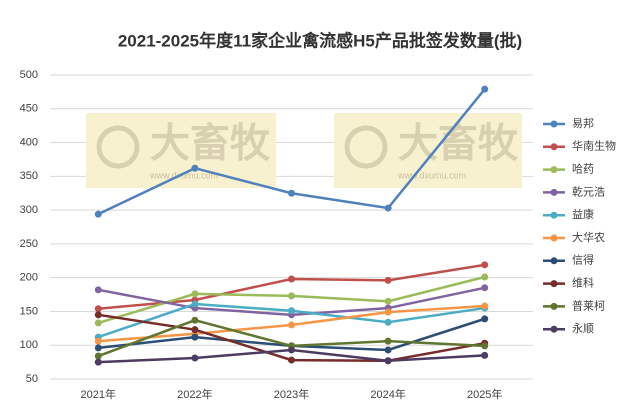 This screenshot has height=416, width=622. What do you see at coordinates (291, 394) in the screenshot?
I see `x-tick-label: 2023年` at bounding box center [291, 394].